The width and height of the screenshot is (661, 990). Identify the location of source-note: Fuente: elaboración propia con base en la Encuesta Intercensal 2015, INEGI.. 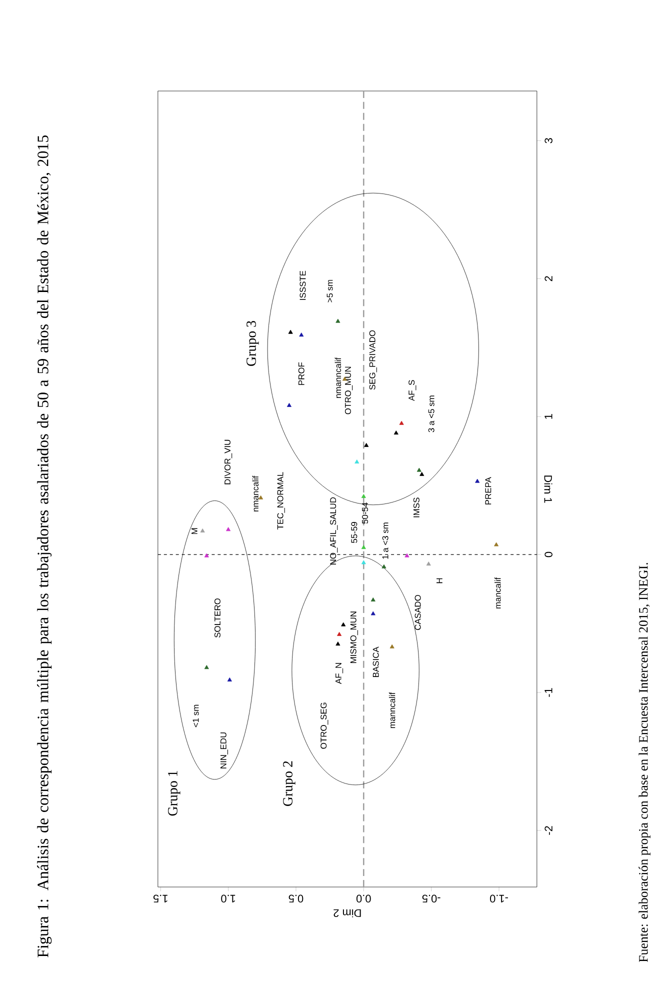
(644, 762).